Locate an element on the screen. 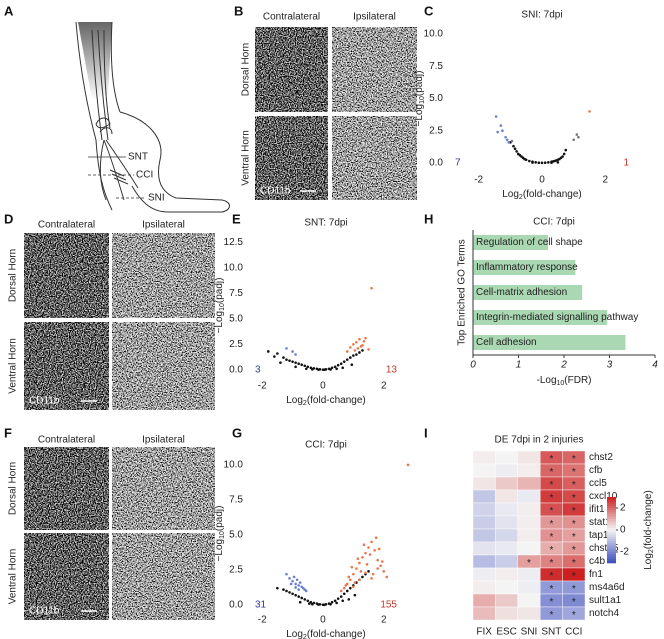 This screenshot has height=639, width=664. chart-title: DE 7dpi in 2 injuries is located at coordinates (539, 440).